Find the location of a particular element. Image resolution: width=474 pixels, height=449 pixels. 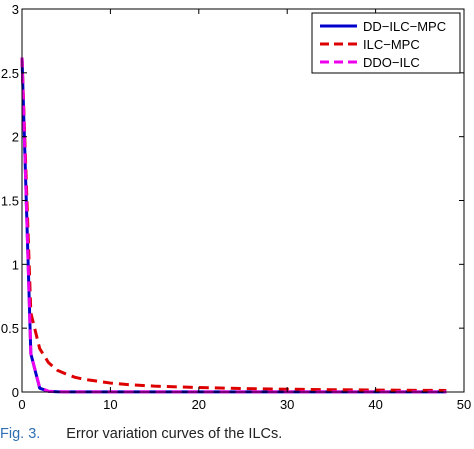

legend-label-1: DD−ILC−MPC is located at coordinates (404, 26).